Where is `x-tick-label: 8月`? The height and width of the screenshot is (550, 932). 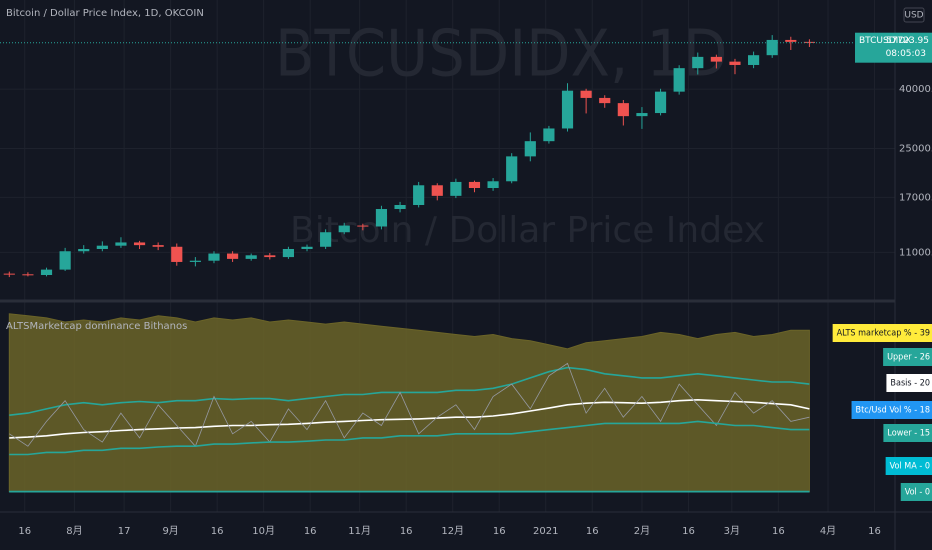 x-tick-label: 8月 is located at coordinates (74, 531).